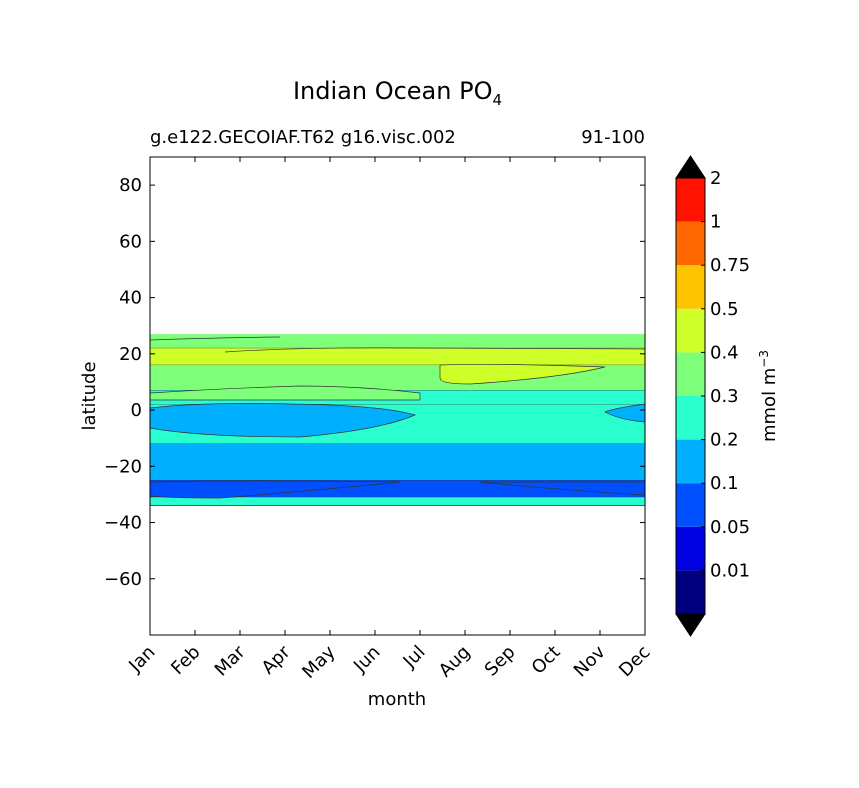 Image resolution: width=859 pixels, height=788 pixels. I want to click on colorbar-tick-label: 0.4, so click(724, 352).